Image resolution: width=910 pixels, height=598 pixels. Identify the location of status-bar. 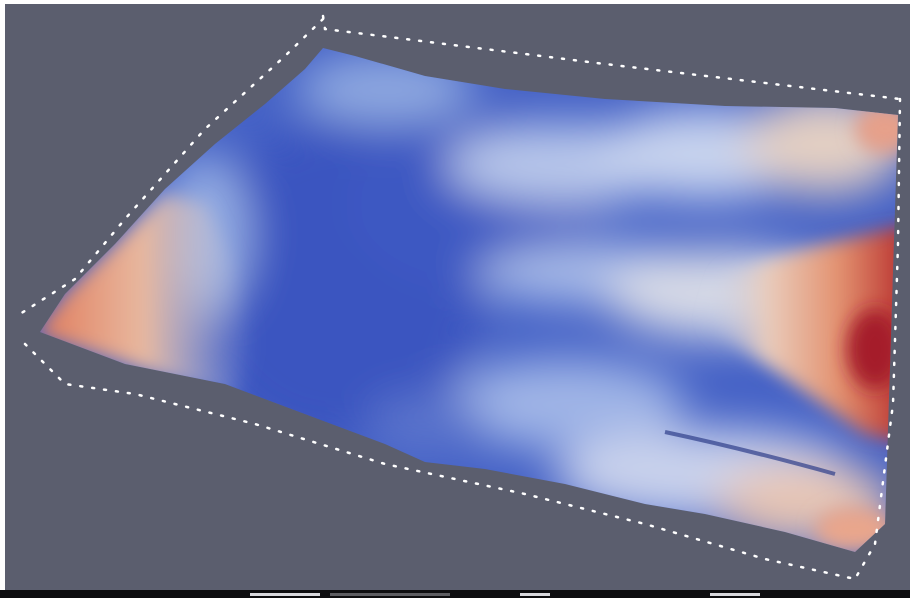
(455, 594).